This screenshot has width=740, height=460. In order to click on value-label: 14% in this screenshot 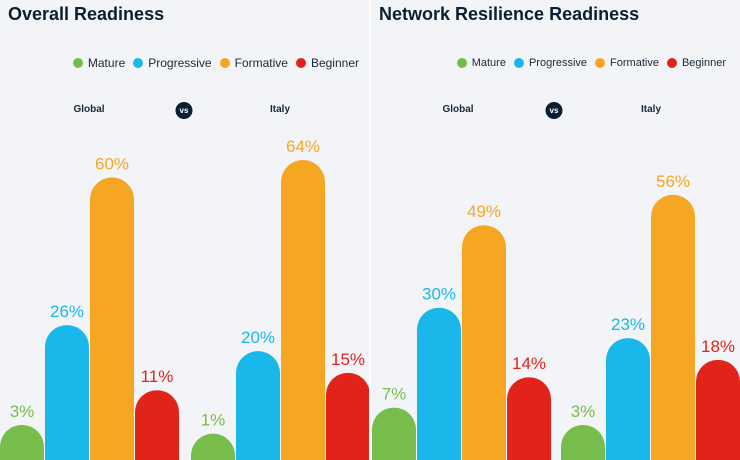, I will do `click(529, 363)`.